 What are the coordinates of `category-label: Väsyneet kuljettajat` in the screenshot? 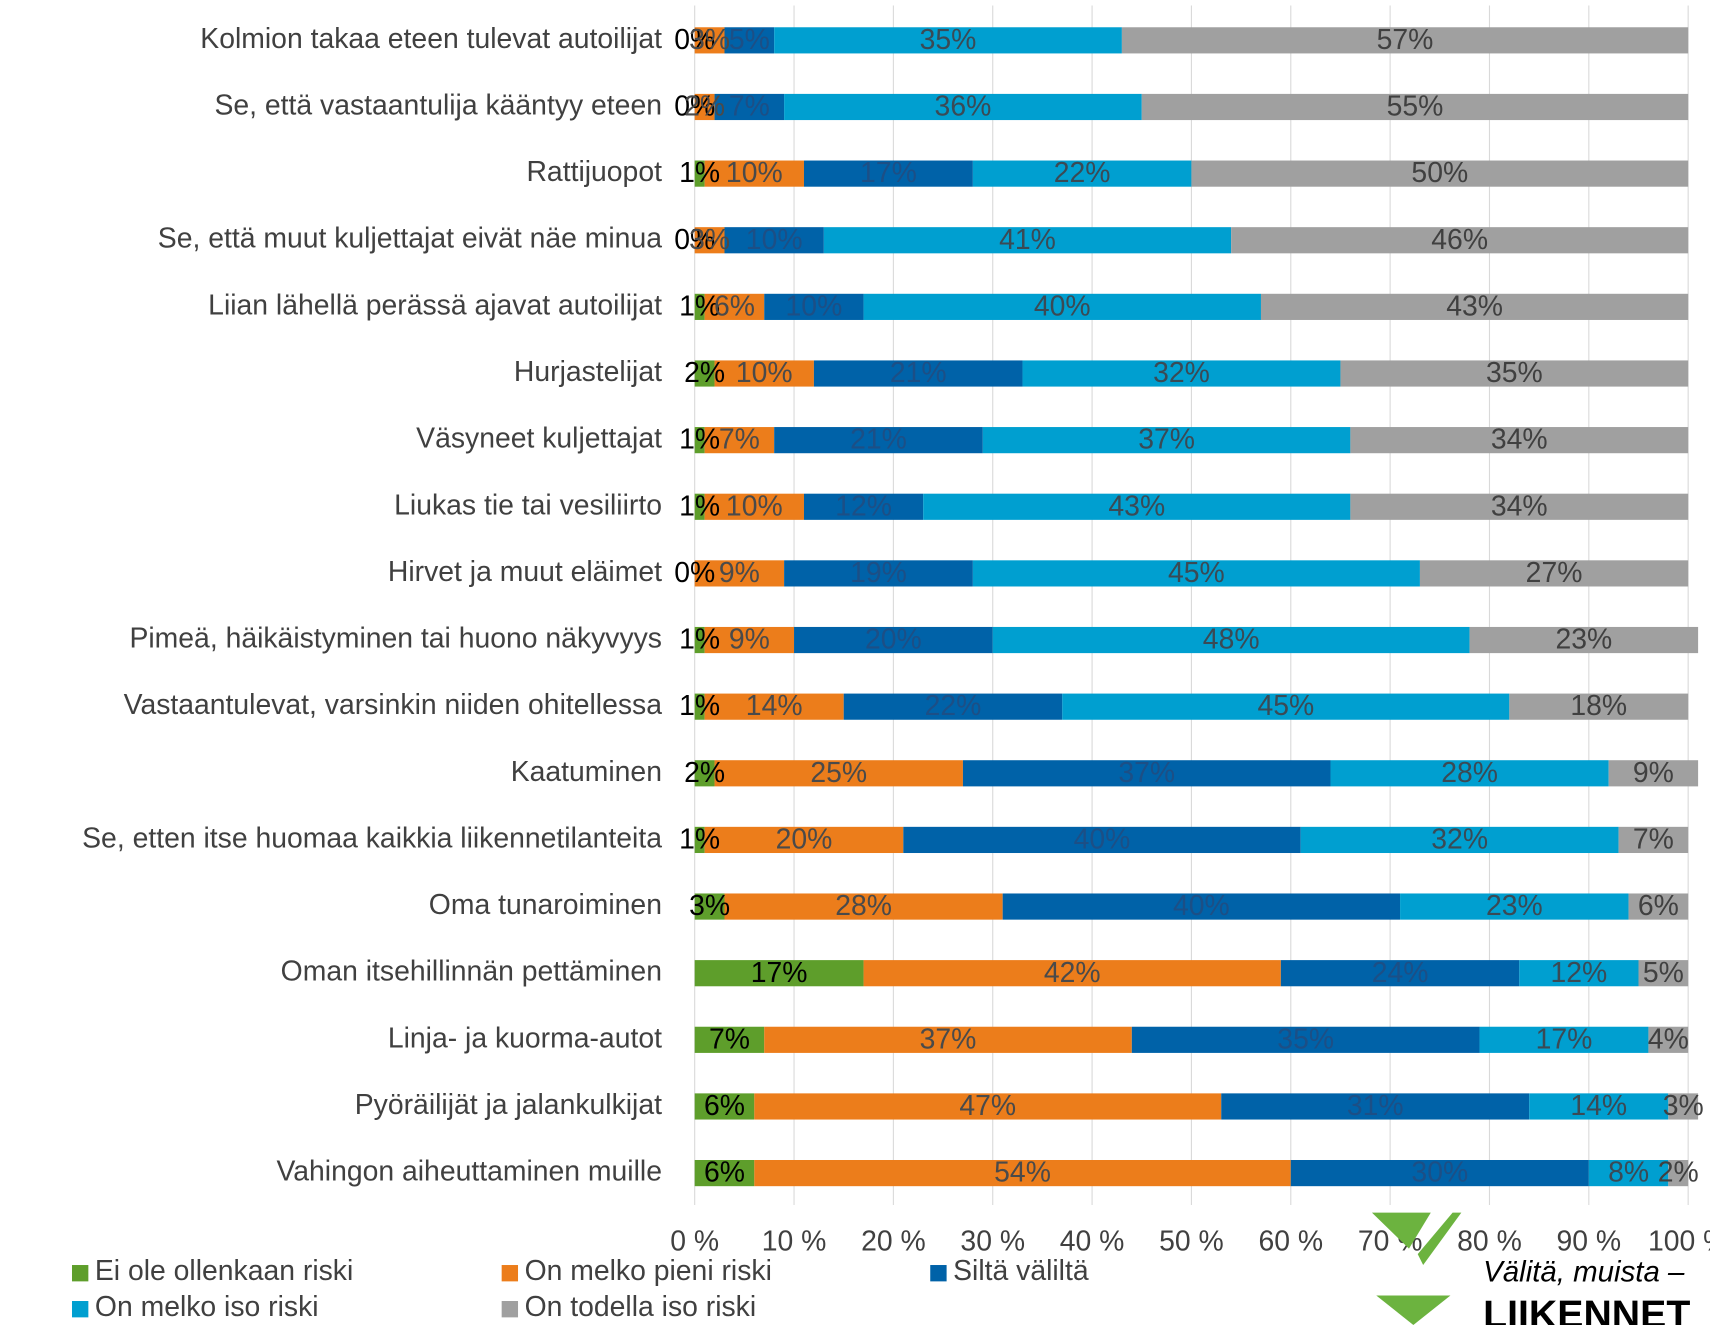 It's located at (539, 439).